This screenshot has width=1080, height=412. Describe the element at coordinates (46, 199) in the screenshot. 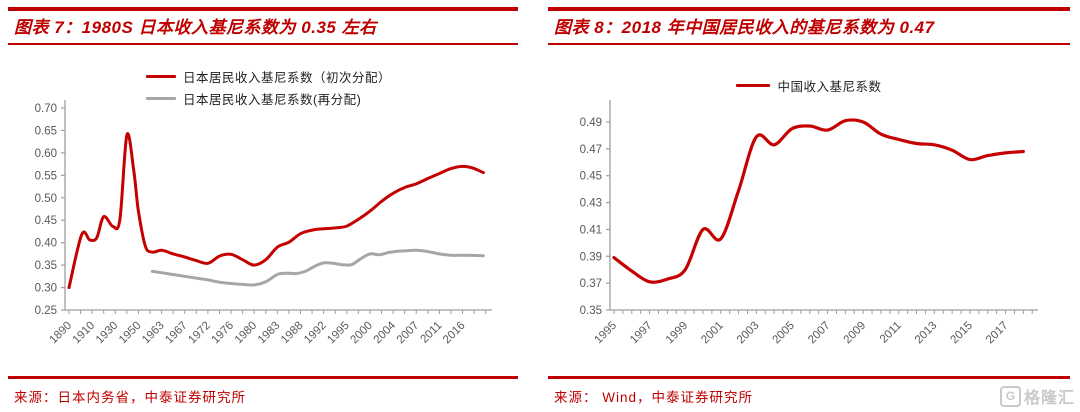

I see `y-tick-label: 0.50` at that location.